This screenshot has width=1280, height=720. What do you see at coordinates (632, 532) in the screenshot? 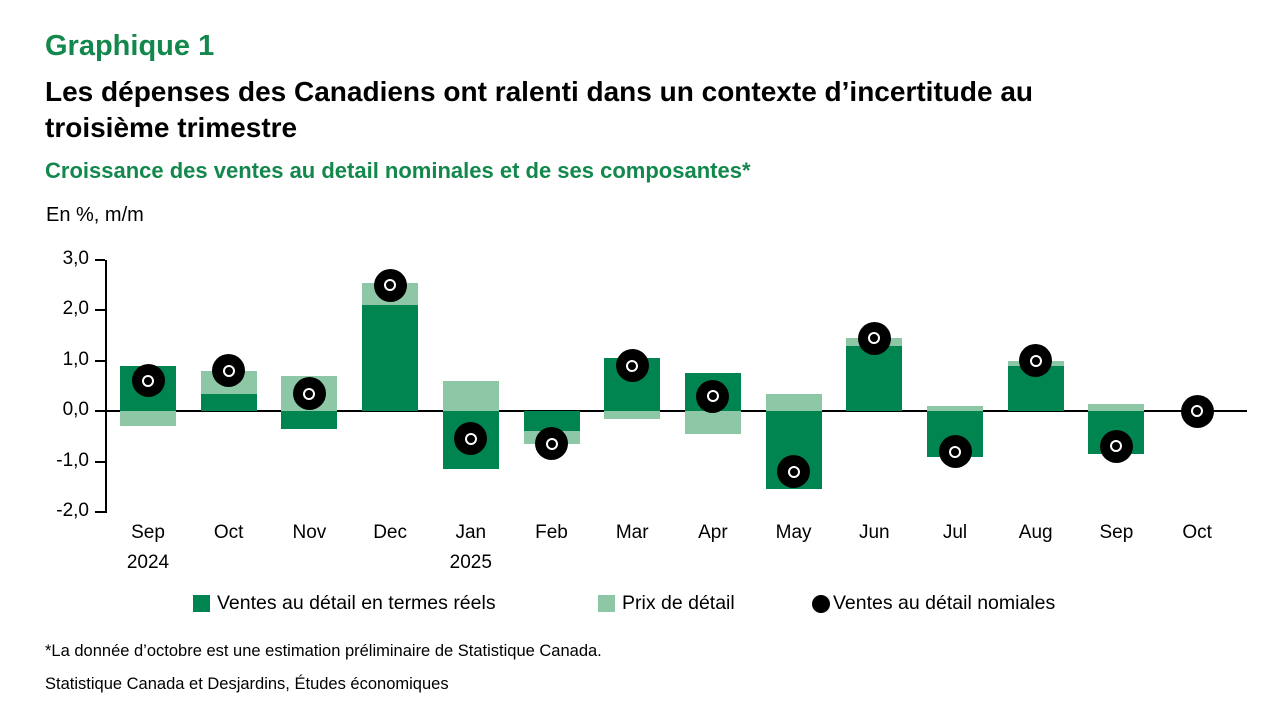
I see `x-axis-label-Mar: Mar` at bounding box center [632, 532].